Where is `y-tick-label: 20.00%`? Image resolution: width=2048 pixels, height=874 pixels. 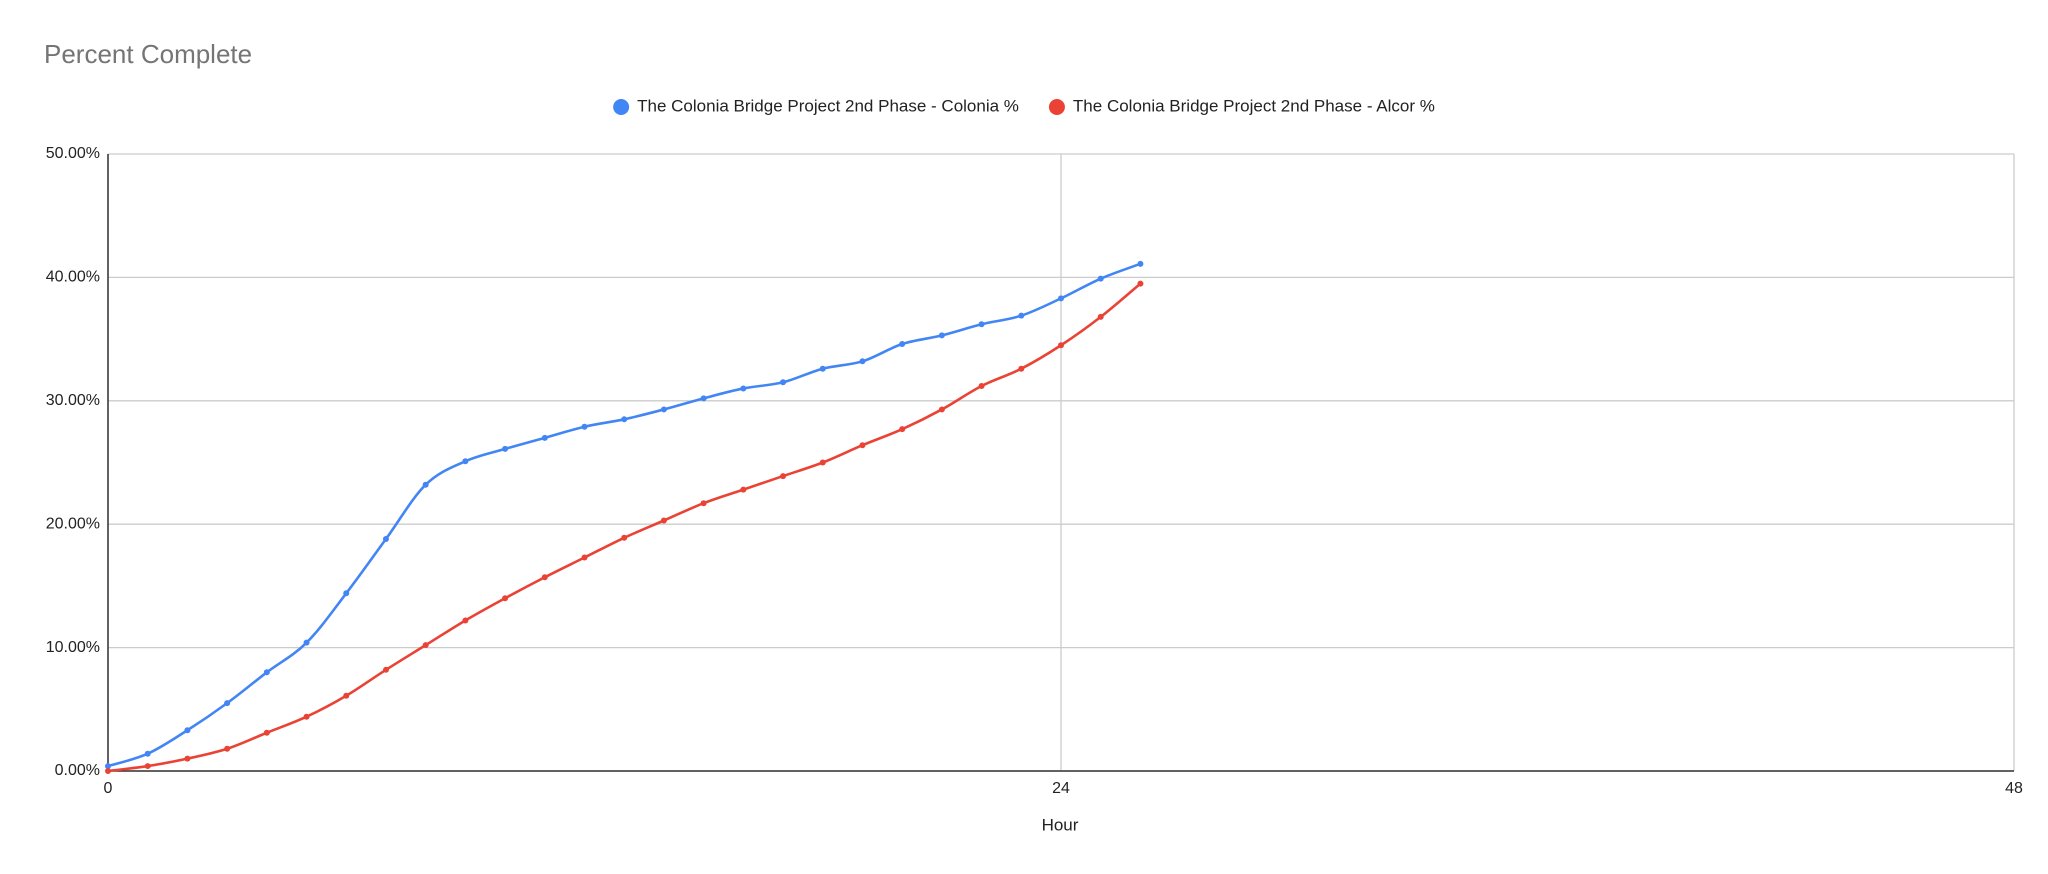 y-tick-label: 20.00% is located at coordinates (73, 523).